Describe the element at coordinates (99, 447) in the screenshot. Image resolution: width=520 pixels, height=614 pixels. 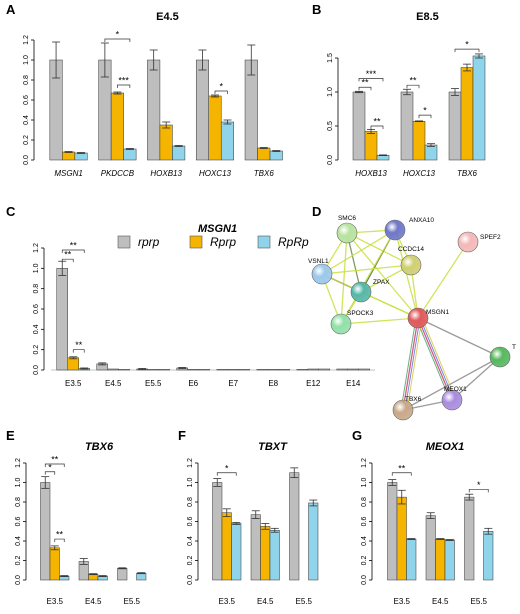
I see `chart-title: TBX6` at that location.